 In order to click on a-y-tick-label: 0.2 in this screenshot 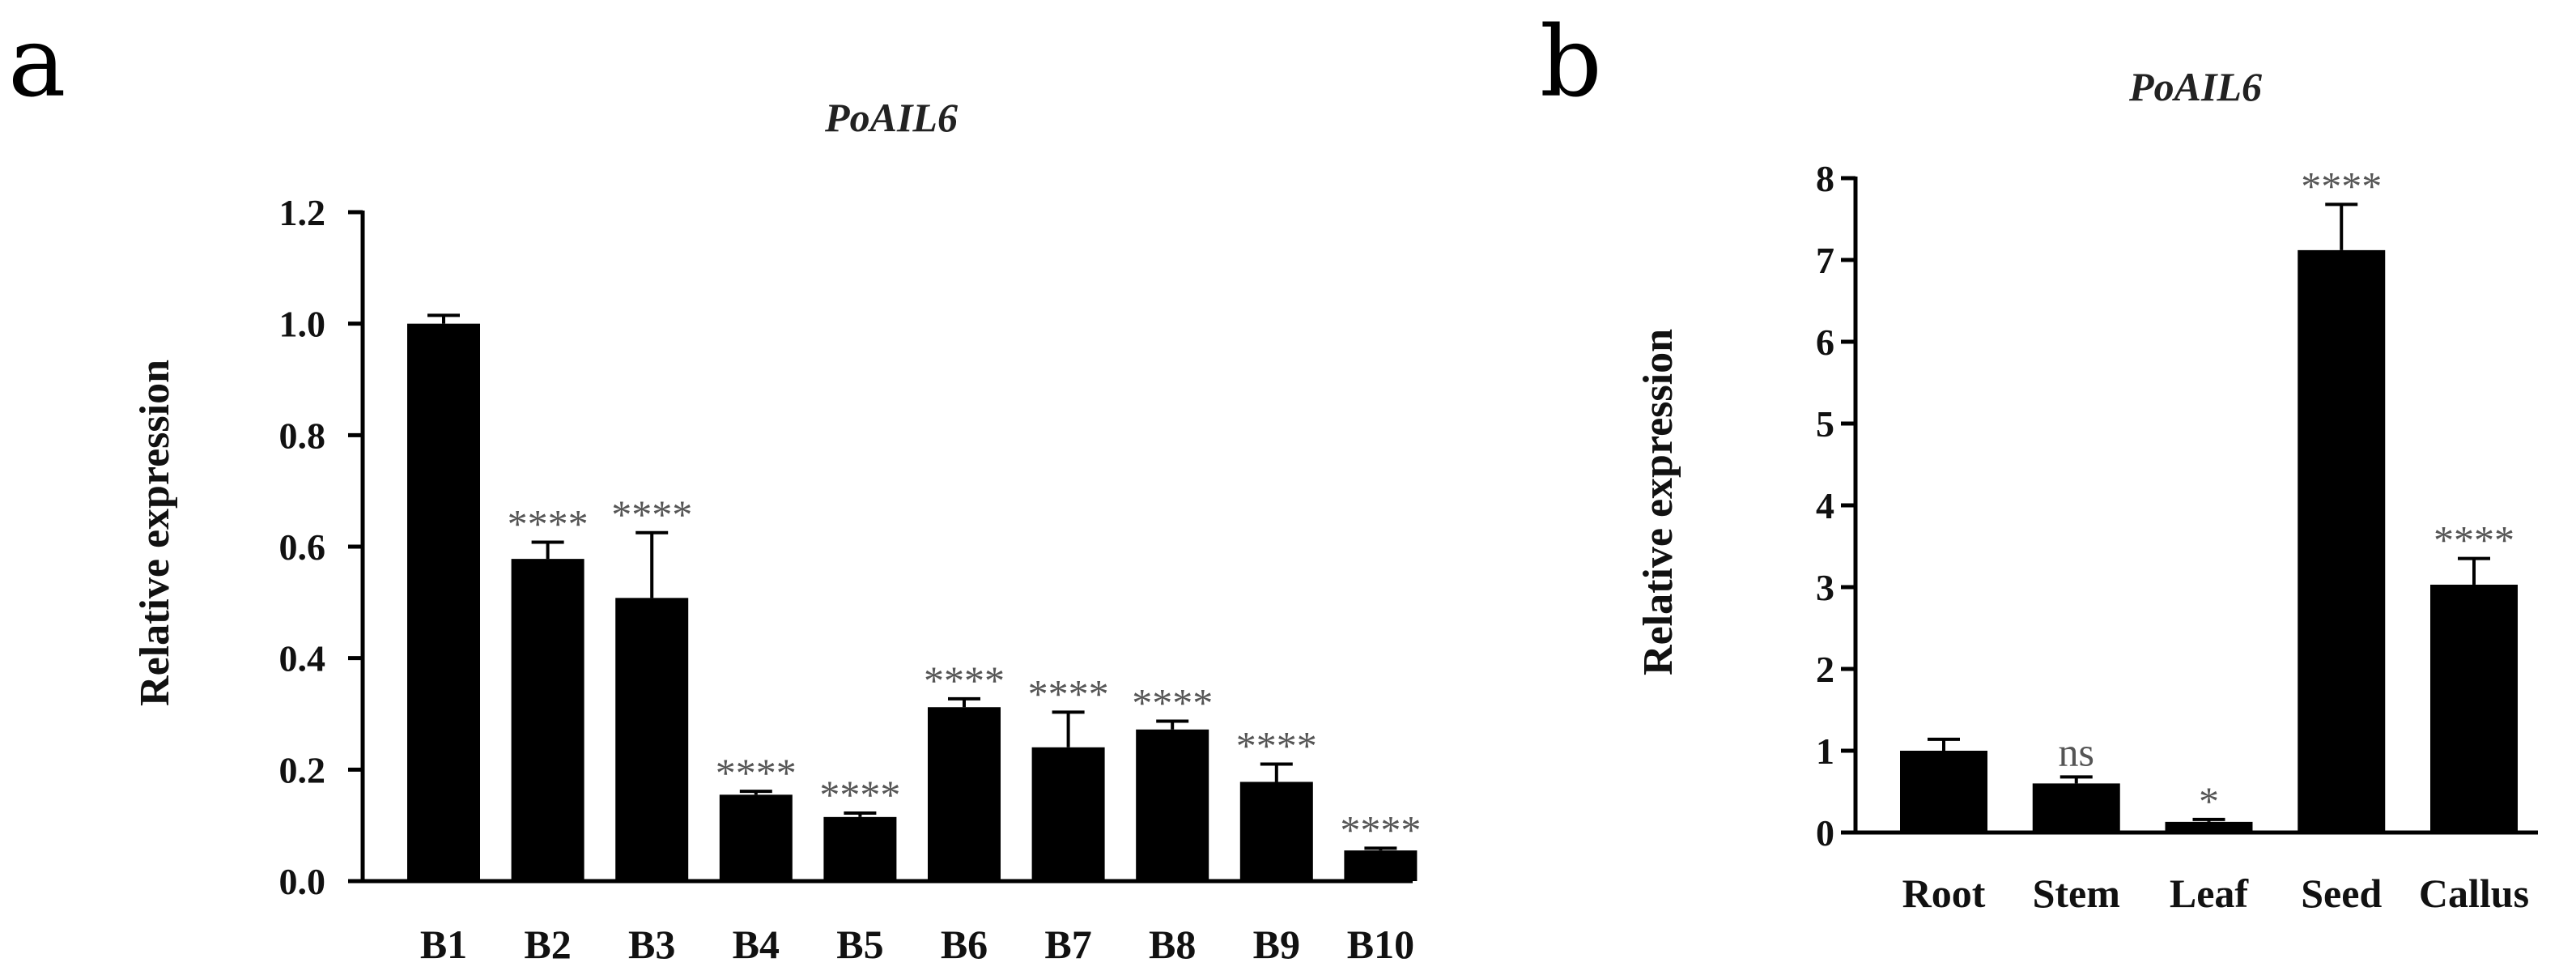, I will do `click(302, 769)`.